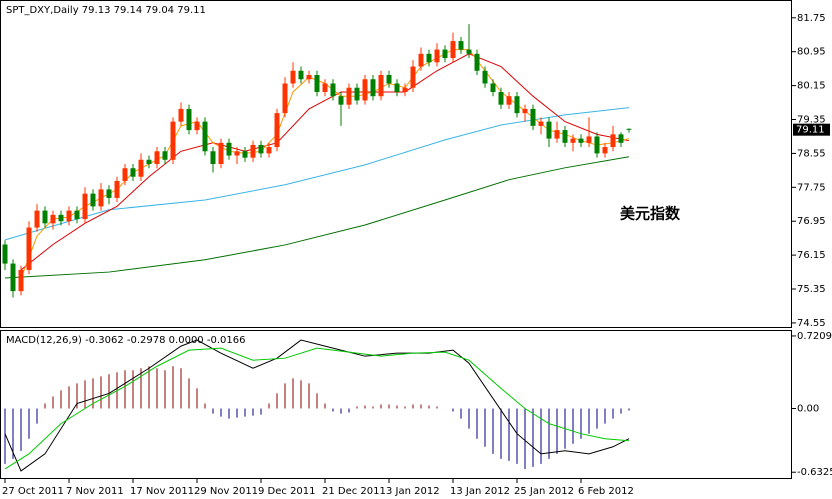 The image size is (832, 499). Describe the element at coordinates (162, 491) in the screenshot. I see `x-tick-label: 17 Nov 2011` at that location.